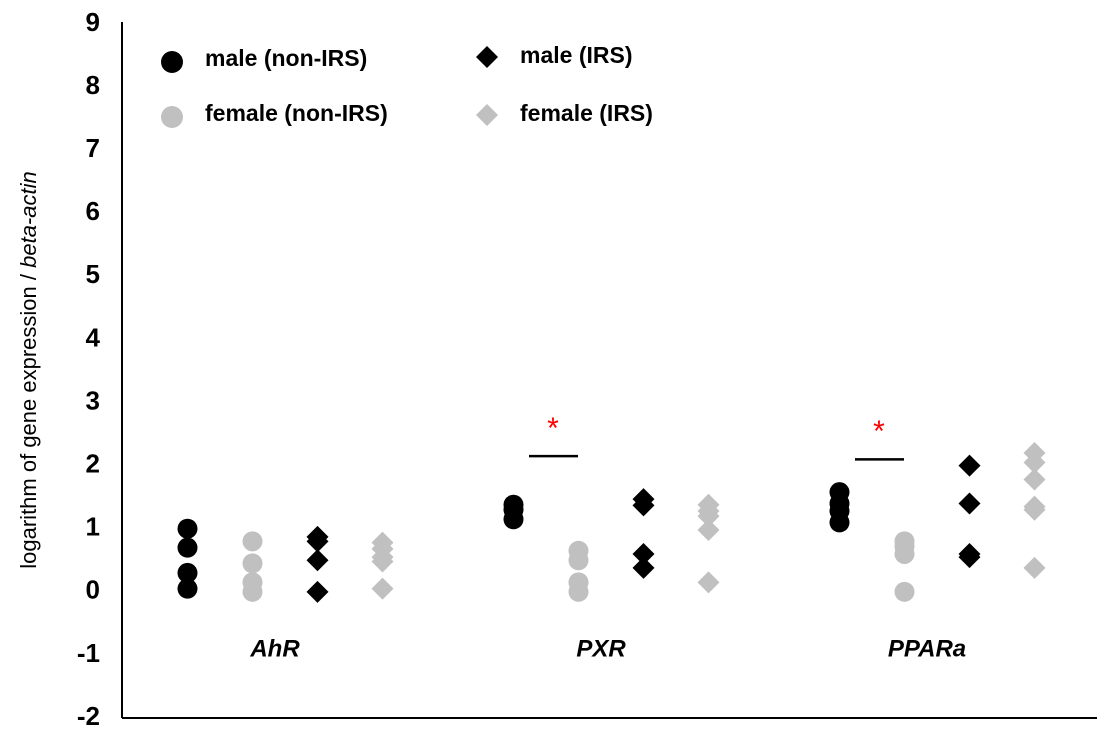 This screenshot has width=1097, height=731. Describe the element at coordinates (576, 55) in the screenshot. I see `legend-label: male (IRS)` at that location.